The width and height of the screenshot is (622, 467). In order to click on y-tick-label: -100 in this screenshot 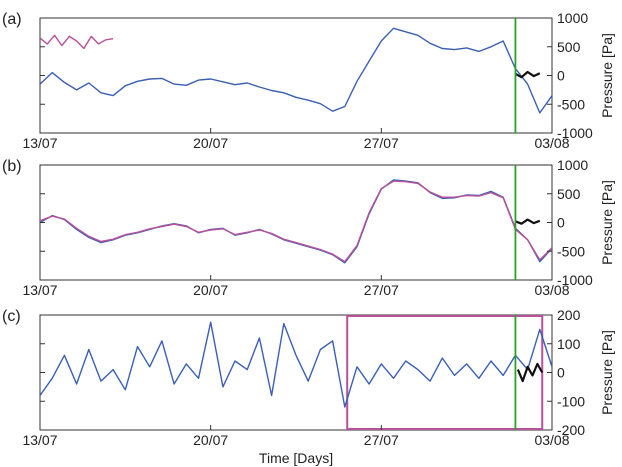, I will do `click(571, 401)`.